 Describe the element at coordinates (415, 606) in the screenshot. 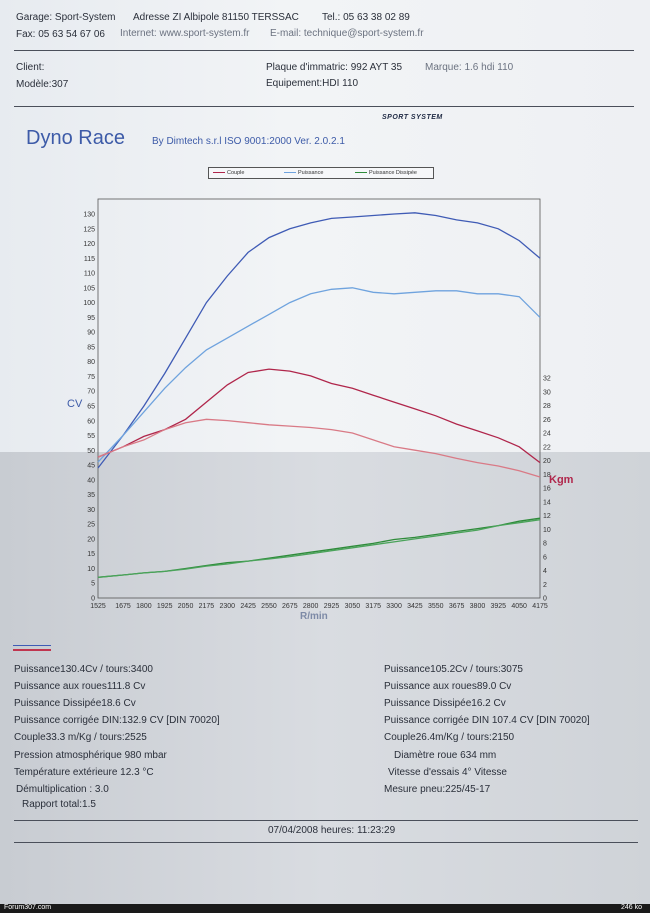

I see `x-tick-label: 3425` at that location.